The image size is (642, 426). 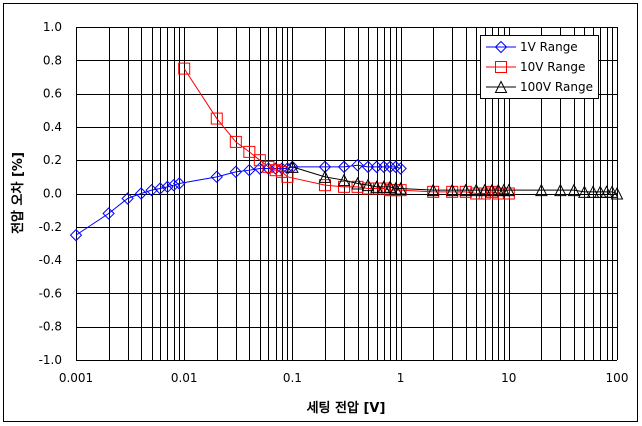 I want to click on legend-label: 100V Range, so click(x=556, y=87).